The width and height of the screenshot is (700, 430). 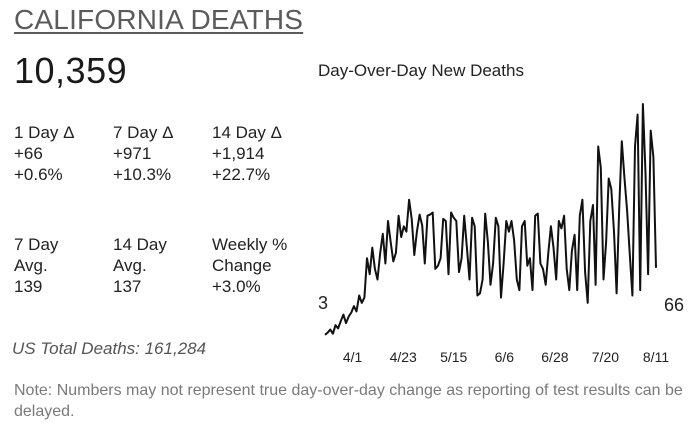 I want to click on stat-percent: +10.3%, so click(x=142, y=174).